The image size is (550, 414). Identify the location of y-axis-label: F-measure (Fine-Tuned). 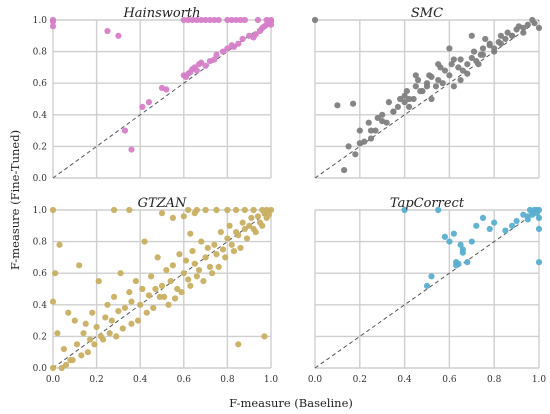
(15, 200).